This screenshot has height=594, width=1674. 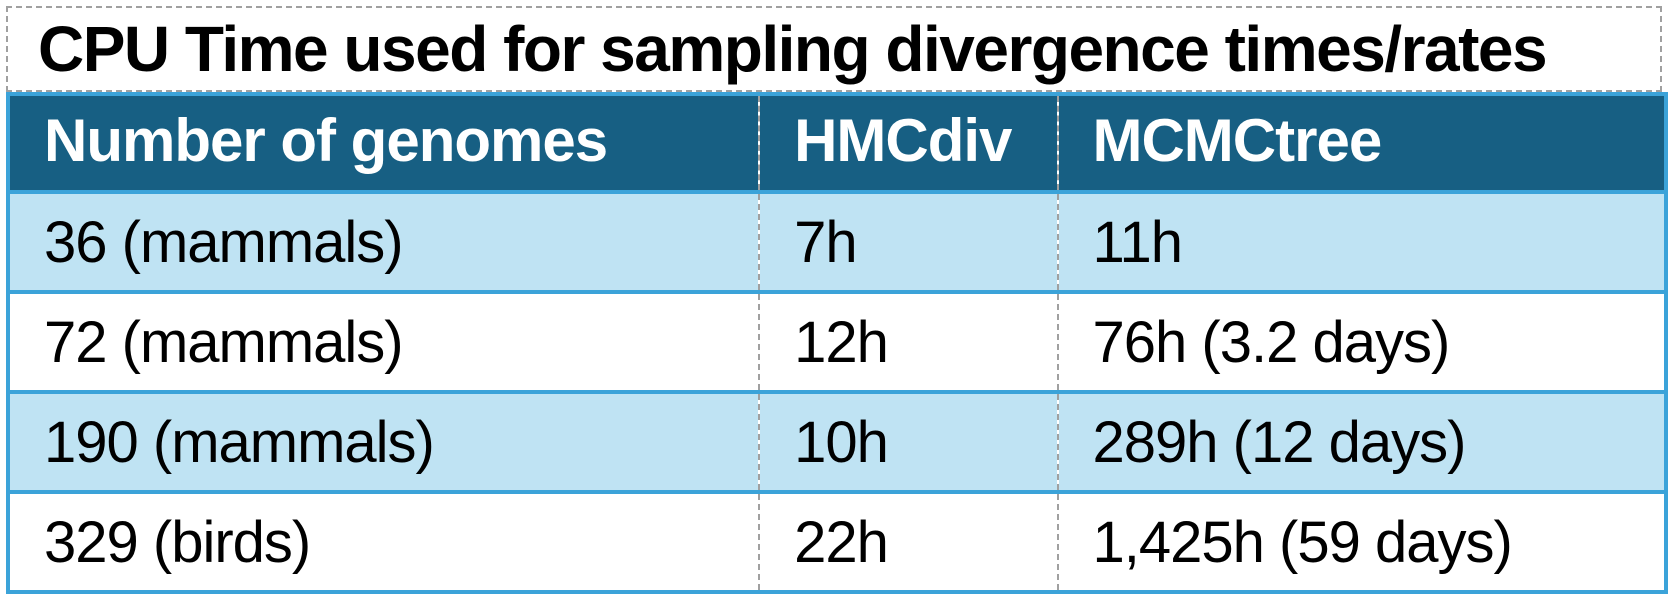 I want to click on column-header-hmcdiv: HMCdiv, so click(x=909, y=143).